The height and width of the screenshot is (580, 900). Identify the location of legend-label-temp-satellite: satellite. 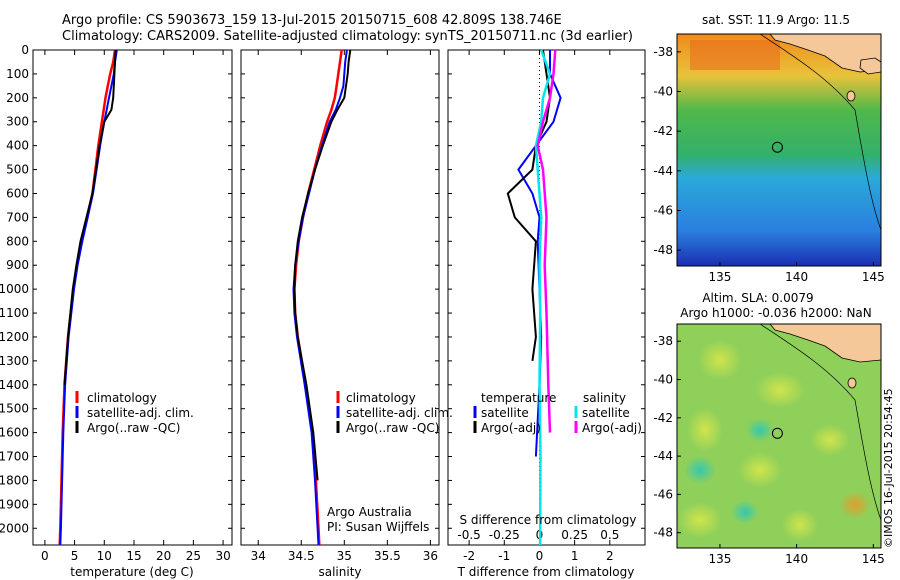
(505, 413).